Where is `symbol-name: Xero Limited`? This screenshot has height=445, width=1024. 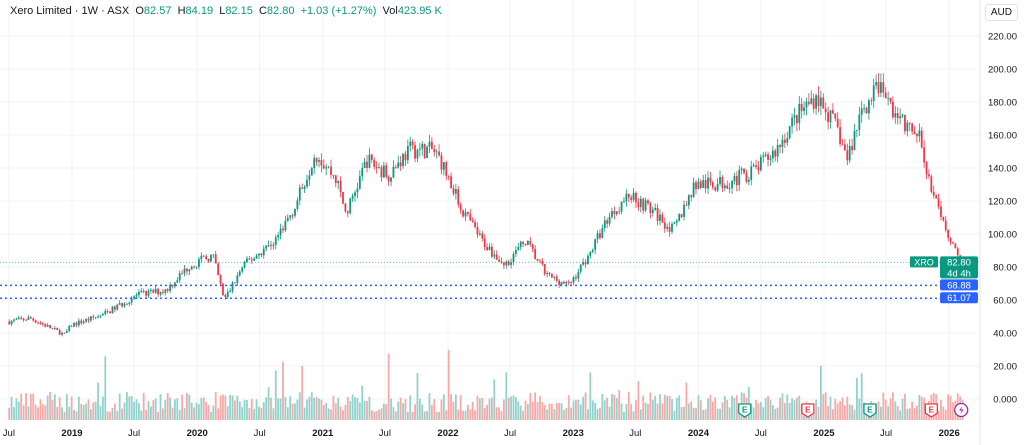 symbol-name: Xero Limited is located at coordinates (41, 11).